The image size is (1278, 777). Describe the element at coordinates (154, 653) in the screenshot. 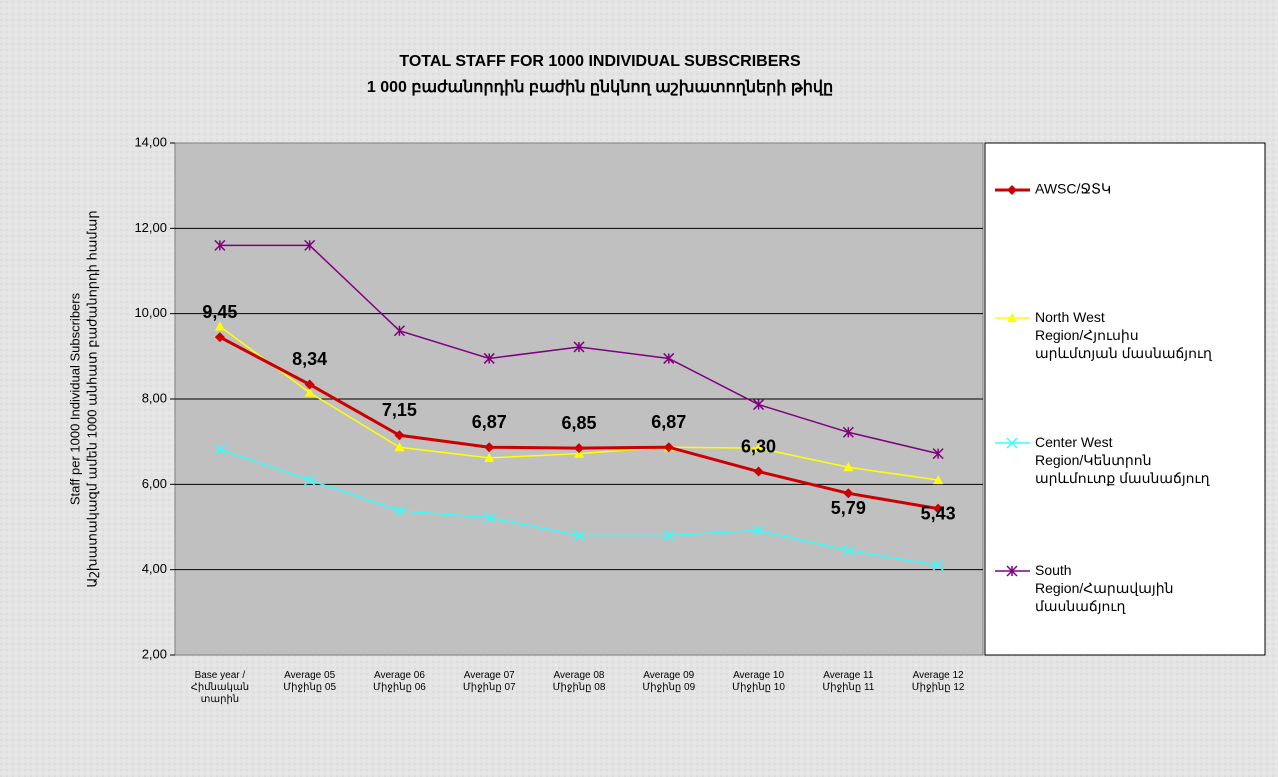

I see `y-tick-label: 2,00` at that location.